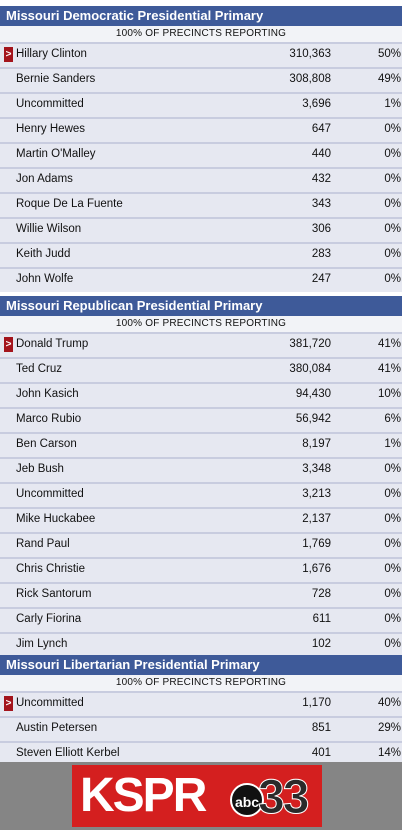 This screenshot has width=402, height=830. Describe the element at coordinates (201, 306) in the screenshot. I see `race-title: Missouri Republican Presidential Primary` at that location.